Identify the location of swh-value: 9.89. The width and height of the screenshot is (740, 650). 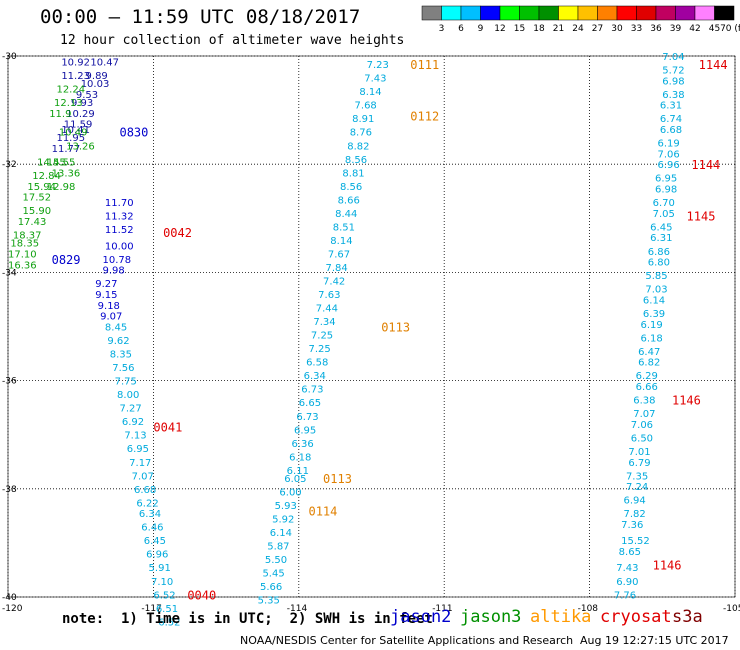
(97, 76).